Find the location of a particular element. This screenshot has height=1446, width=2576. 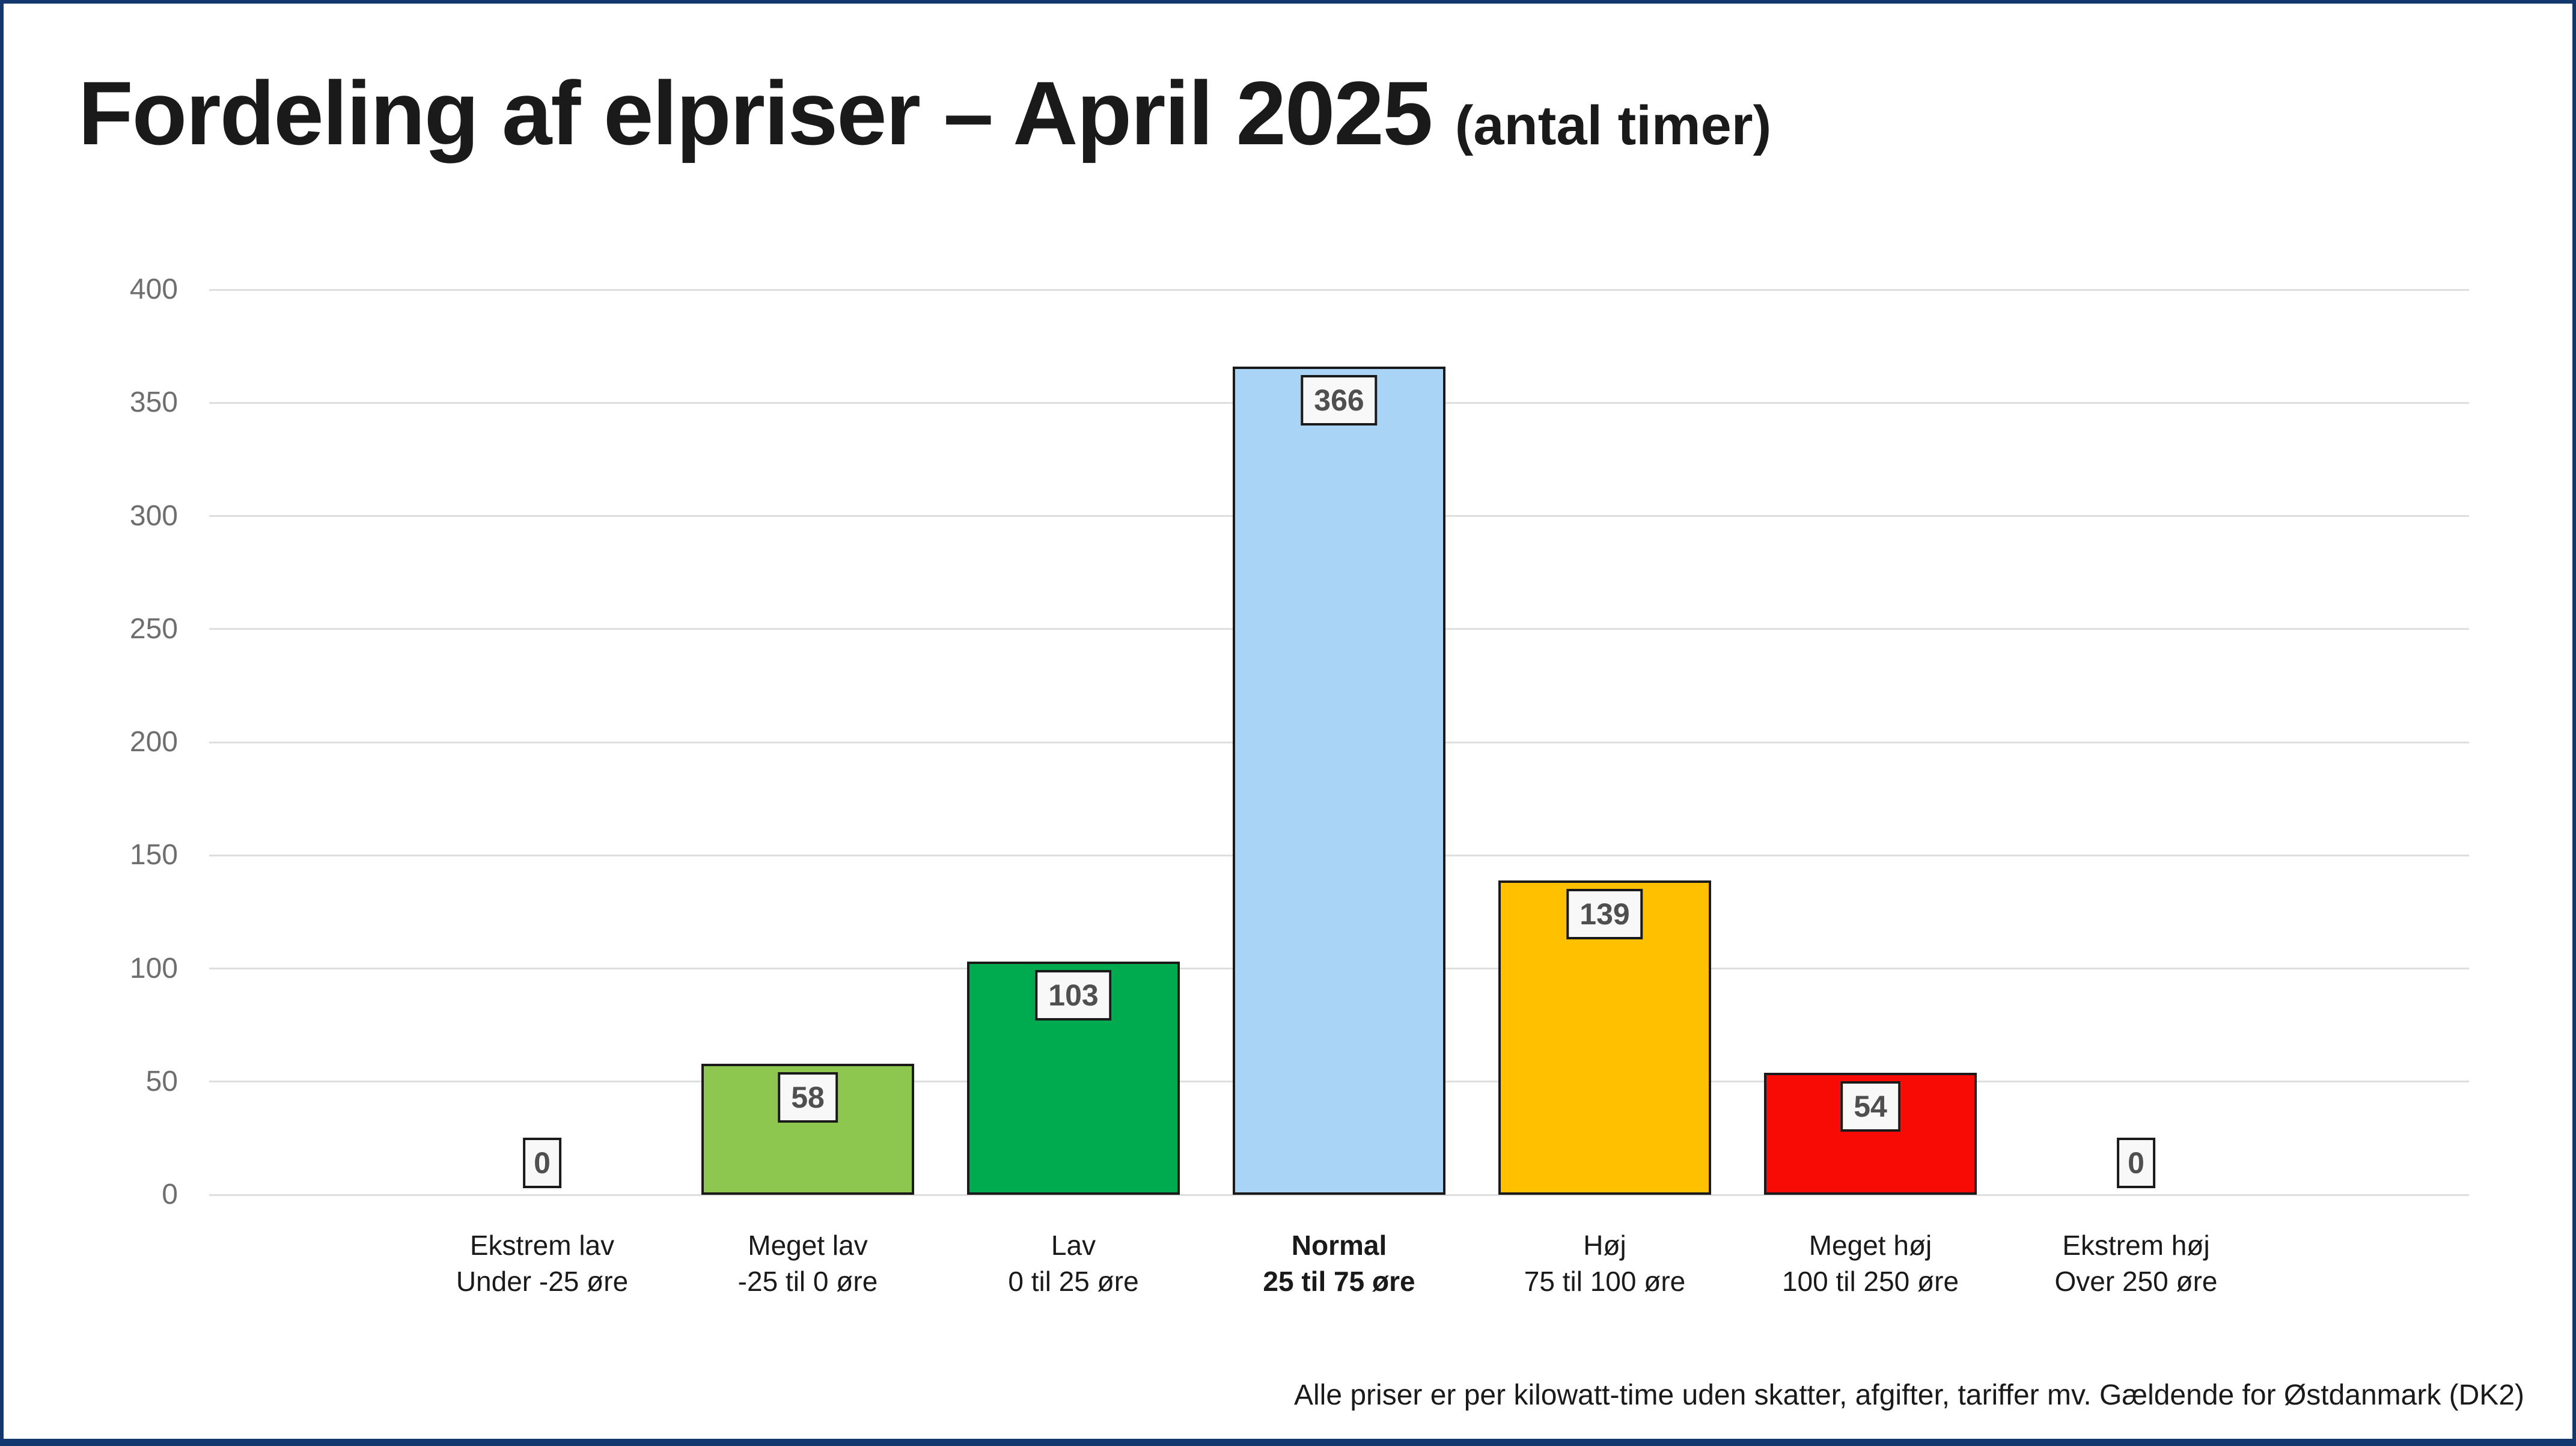

y-tick-label-150: 150 is located at coordinates (153, 855).